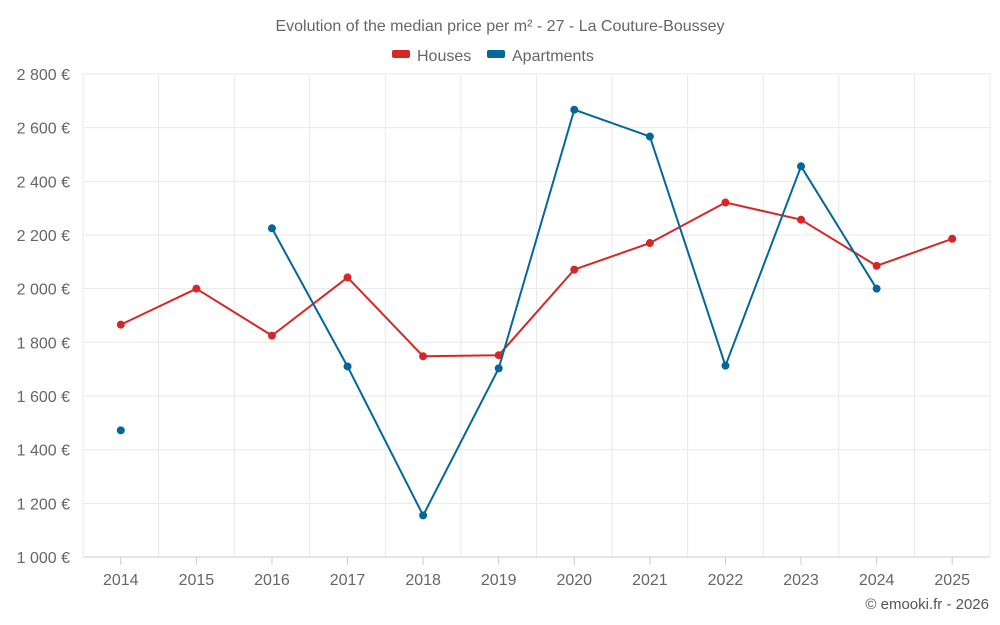 This screenshot has height=625, width=1000. I want to click on x-tick-label: 2025, so click(952, 580).